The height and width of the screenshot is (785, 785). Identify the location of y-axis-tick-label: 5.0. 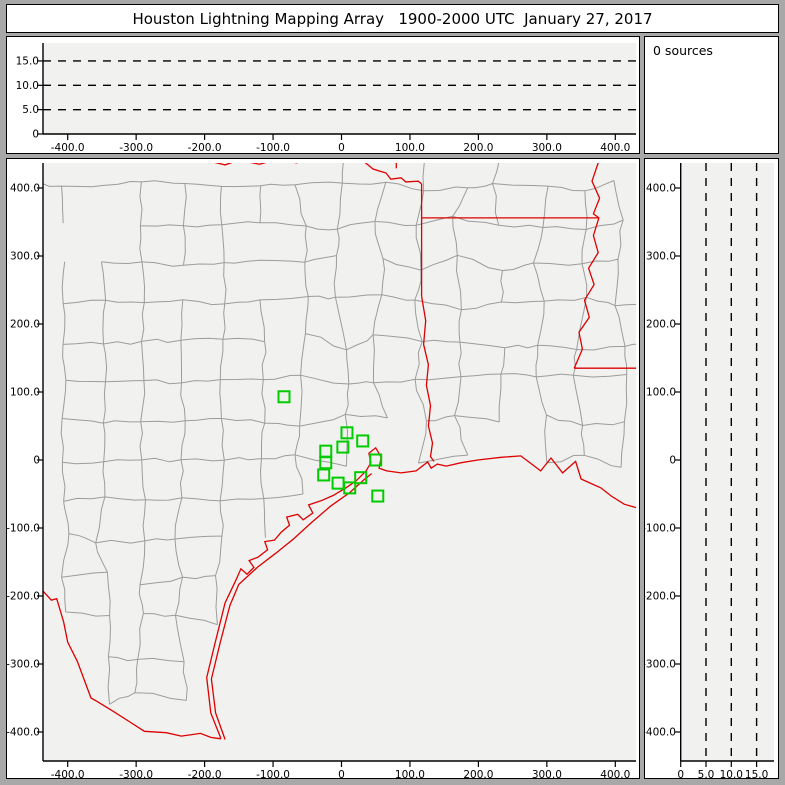
(30, 110).